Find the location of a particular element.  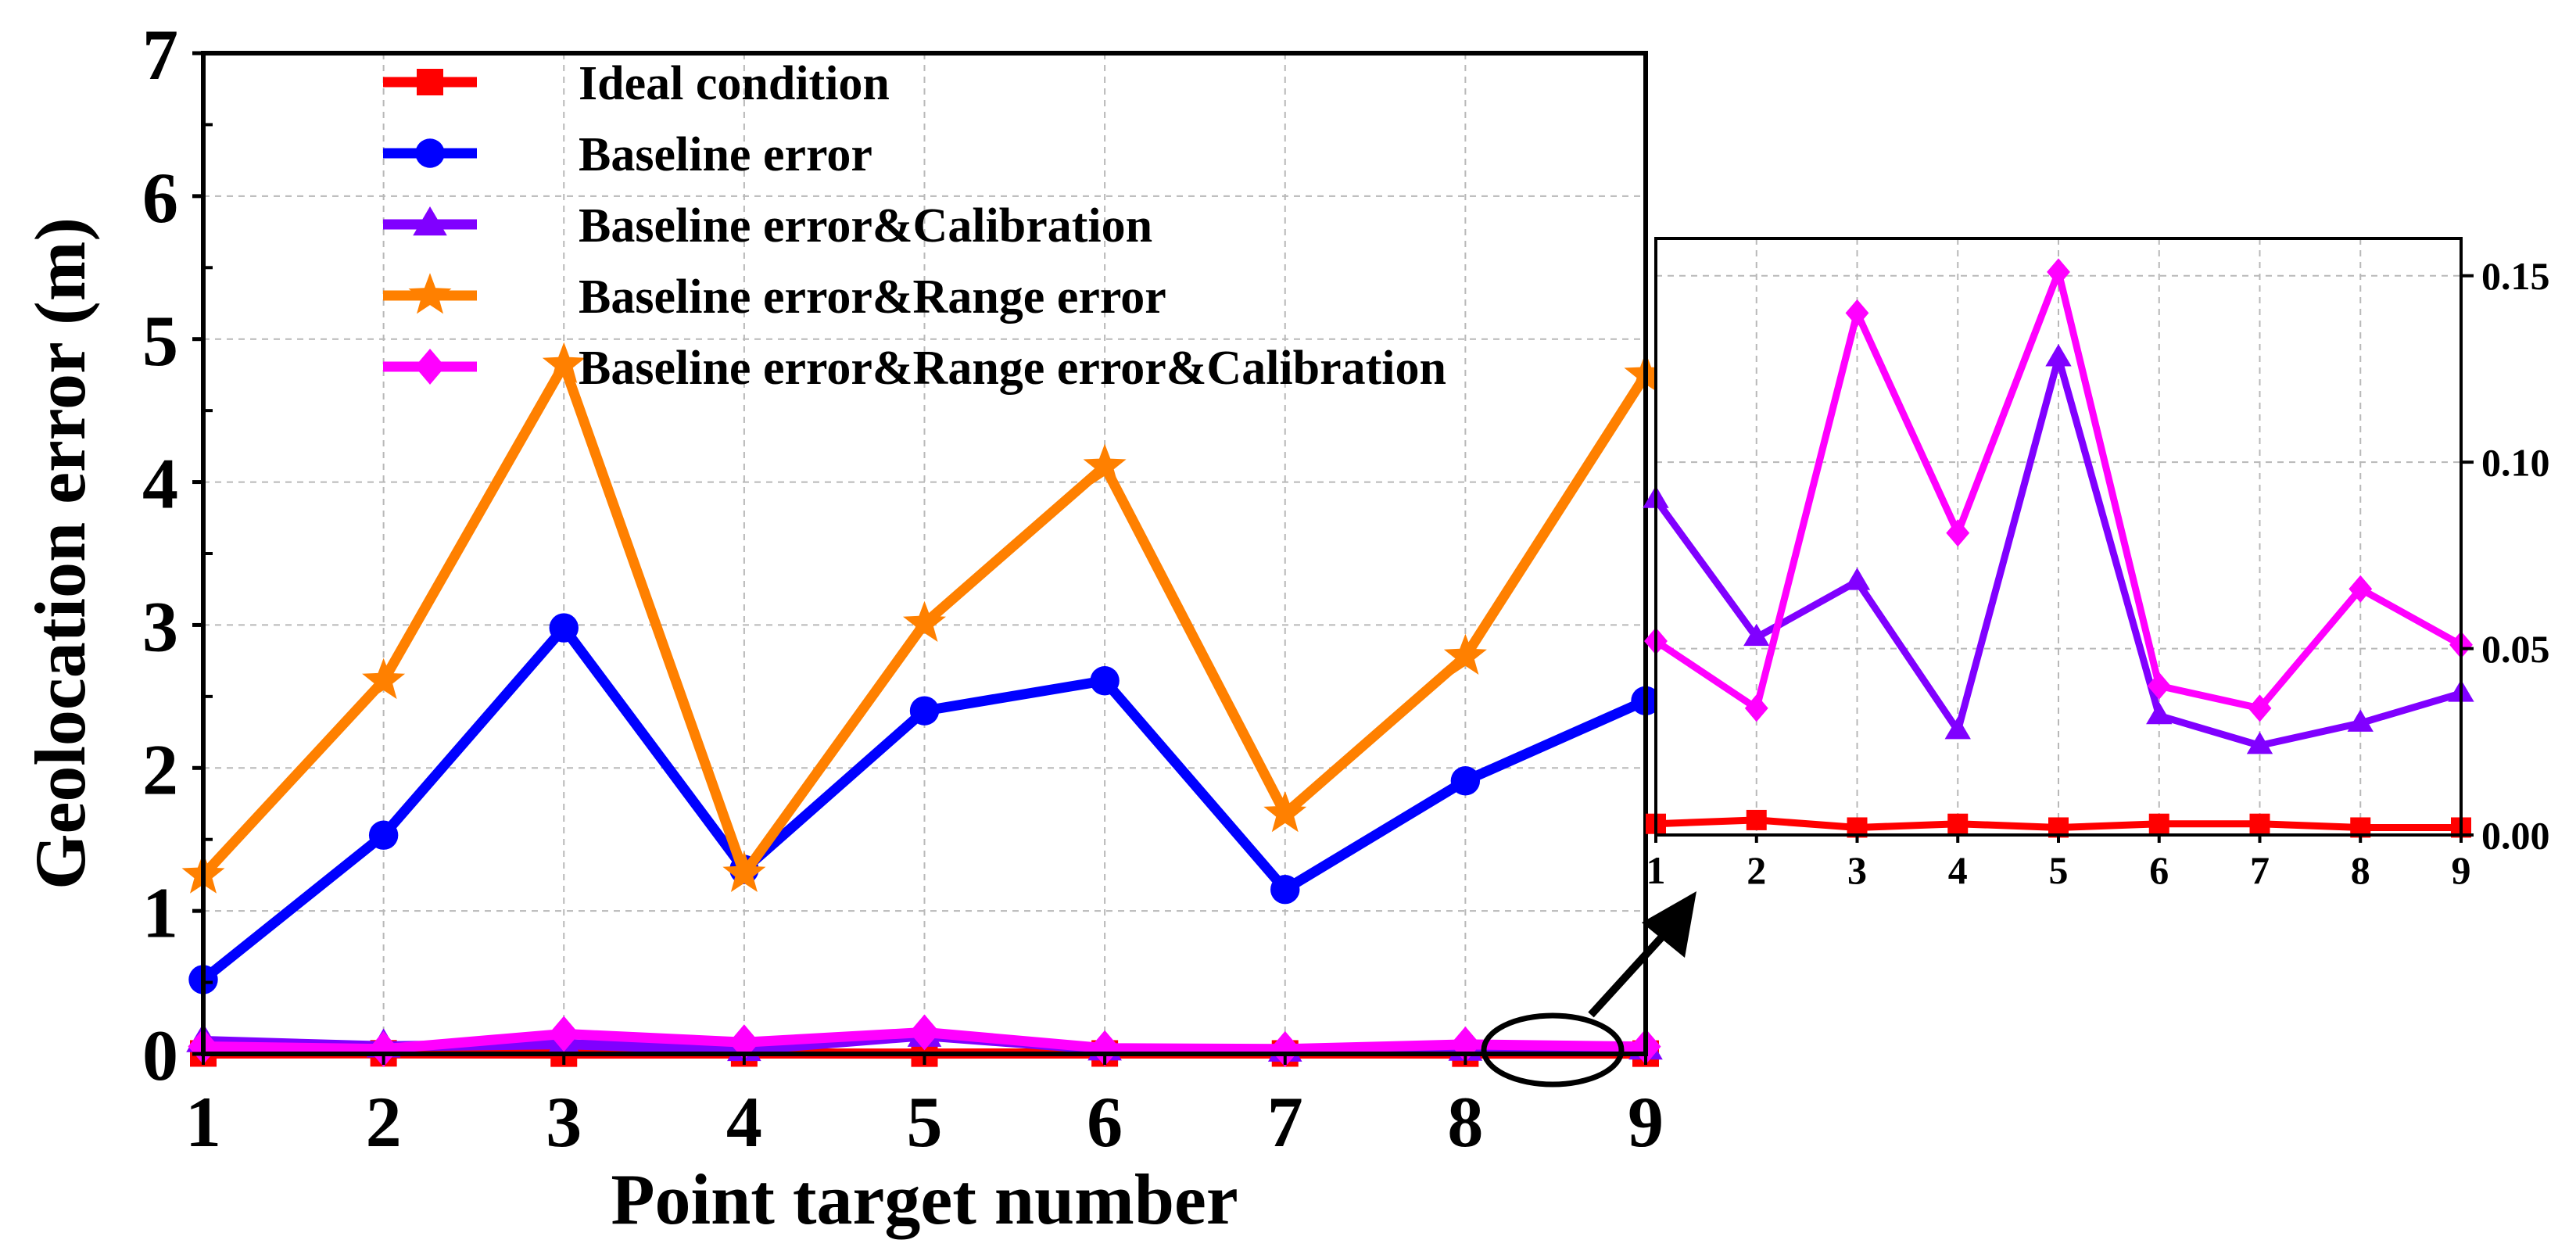

chart0-xtick-label-2: 3 is located at coordinates (564, 1122).